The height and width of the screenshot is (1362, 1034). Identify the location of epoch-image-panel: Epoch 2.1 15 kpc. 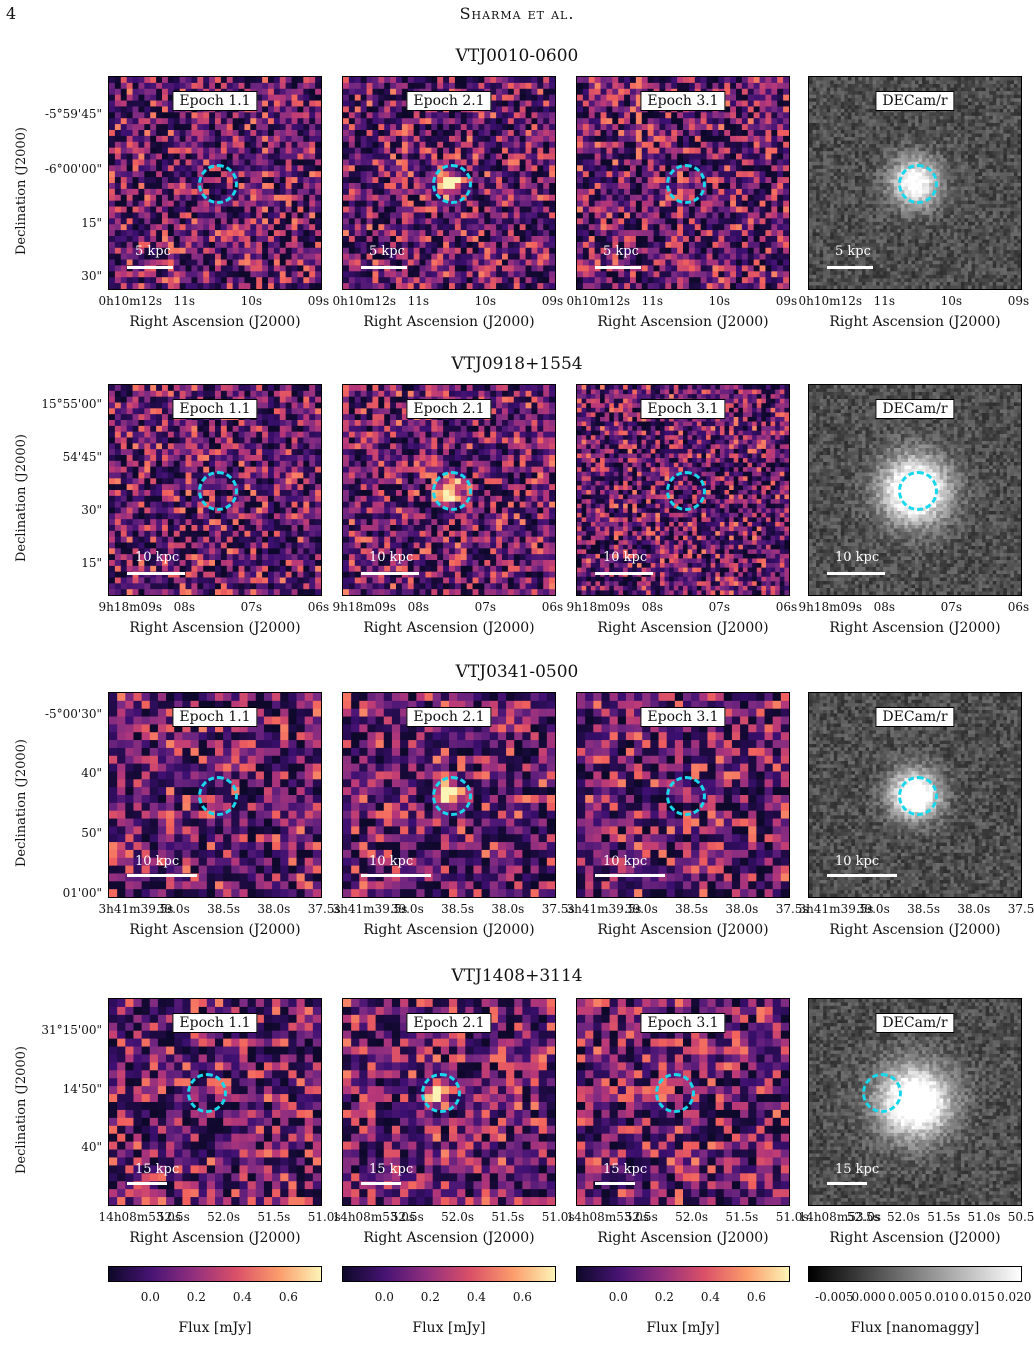
(449, 1102).